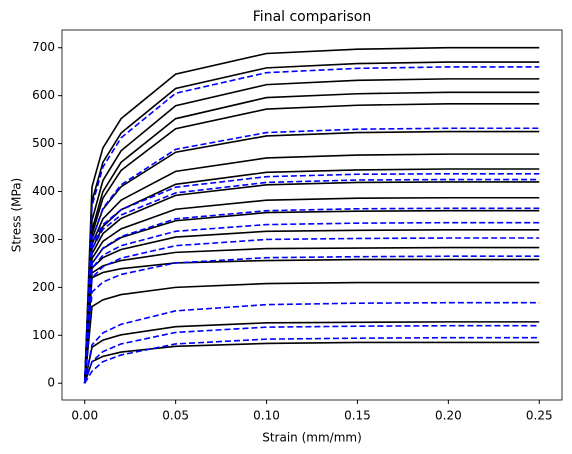  What do you see at coordinates (43, 239) in the screenshot?
I see `y-tick-label: 300` at bounding box center [43, 239].